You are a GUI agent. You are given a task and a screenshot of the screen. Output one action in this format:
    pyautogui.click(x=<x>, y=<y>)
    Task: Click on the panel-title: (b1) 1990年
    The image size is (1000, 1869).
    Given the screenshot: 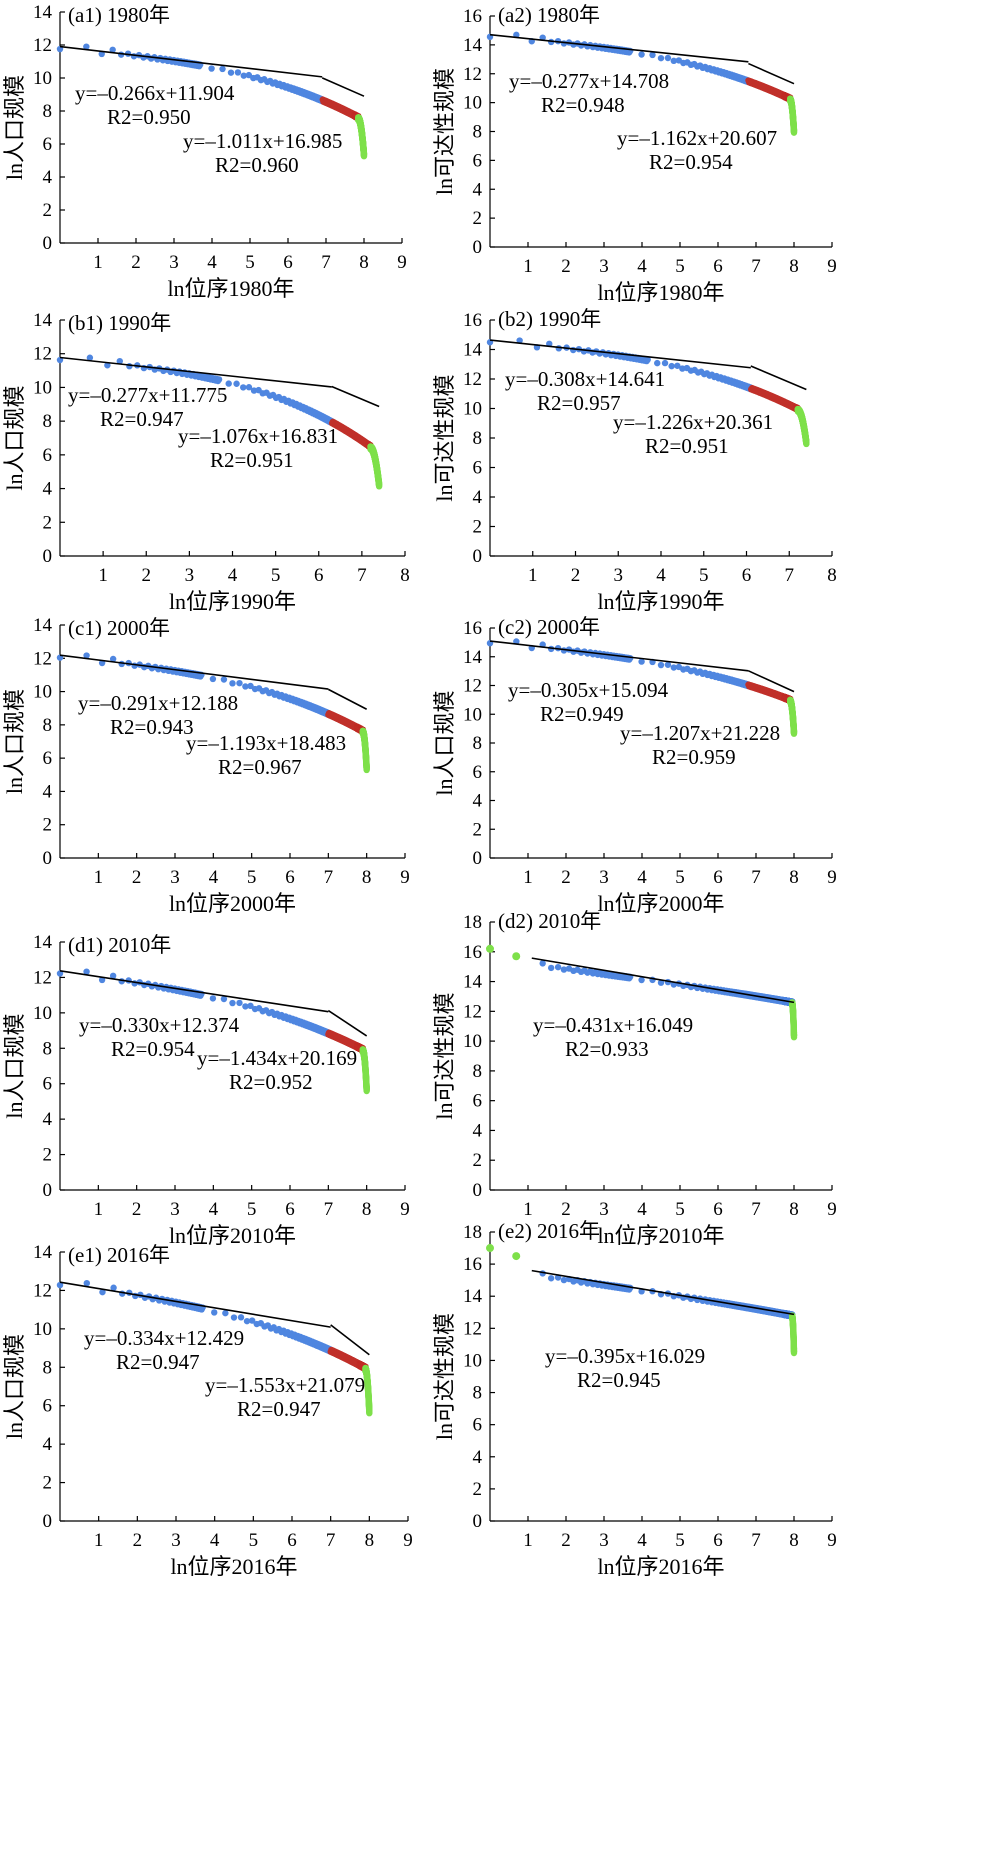 What is the action you would take?
    pyautogui.click(x=119, y=323)
    